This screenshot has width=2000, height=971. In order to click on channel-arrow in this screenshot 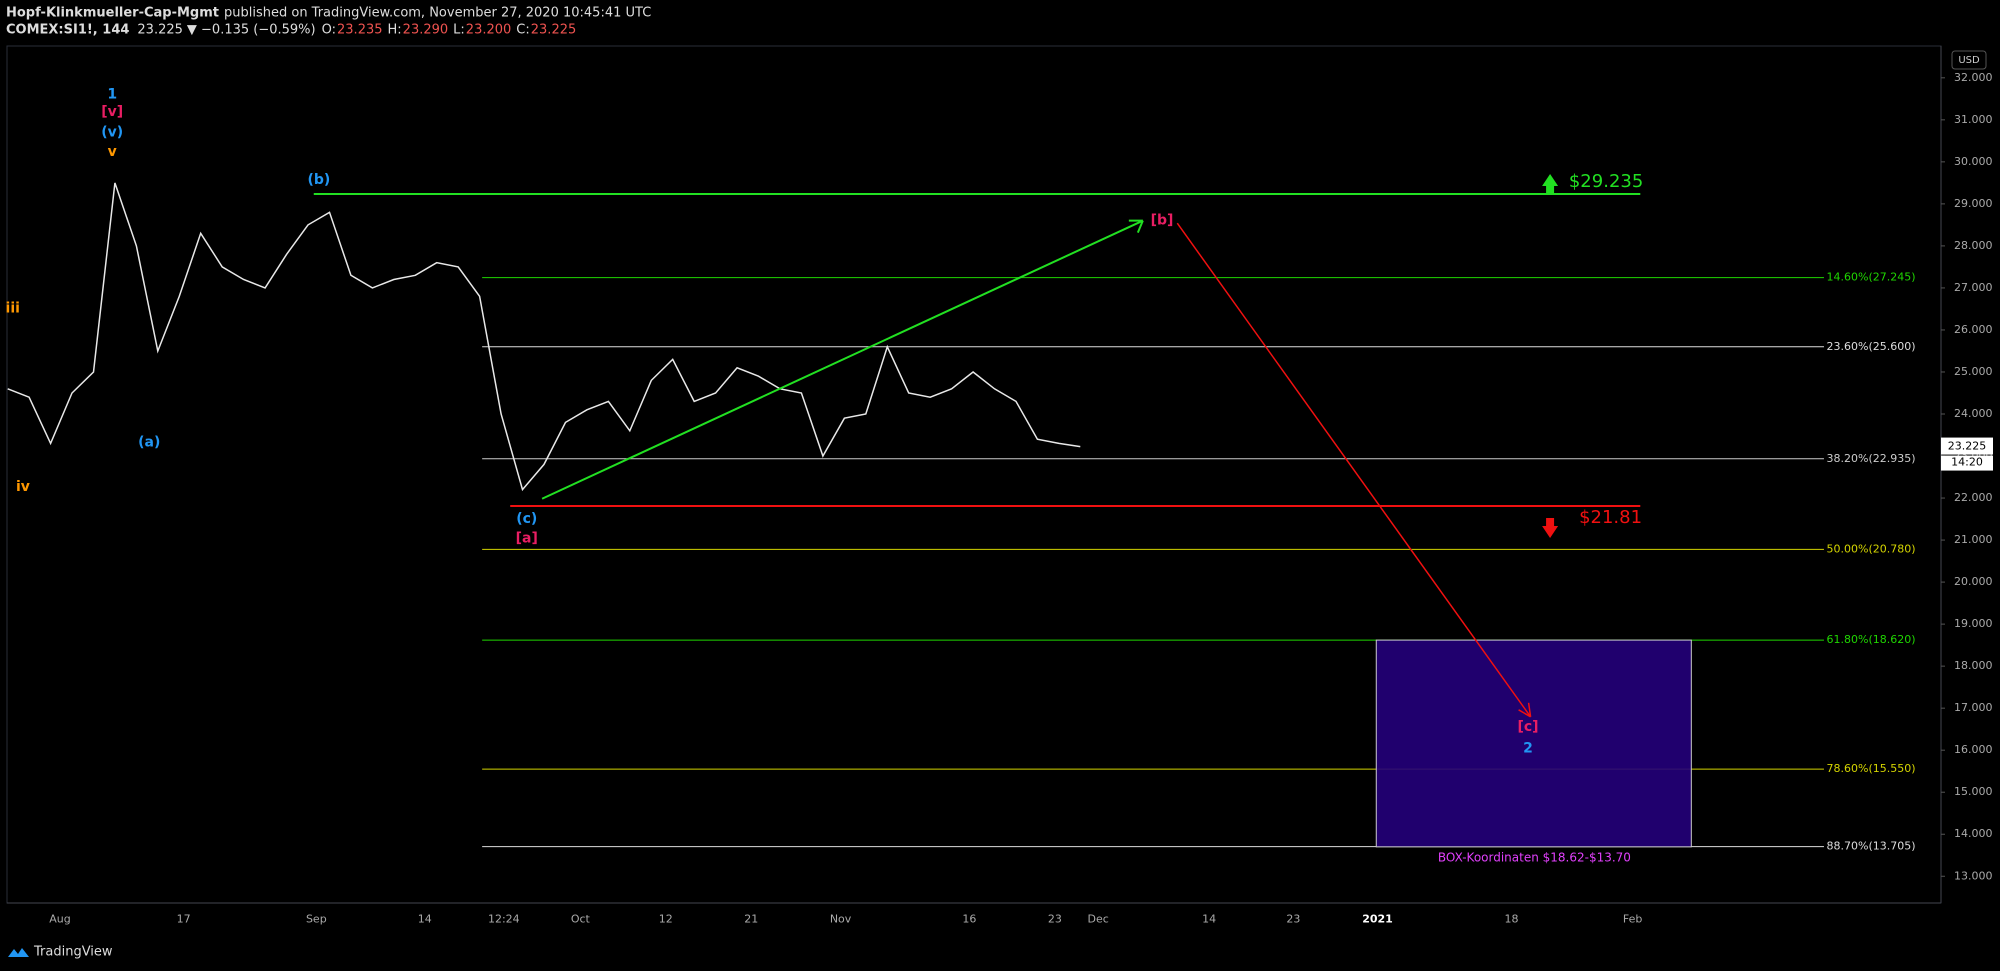, I will do `click(842, 359)`.